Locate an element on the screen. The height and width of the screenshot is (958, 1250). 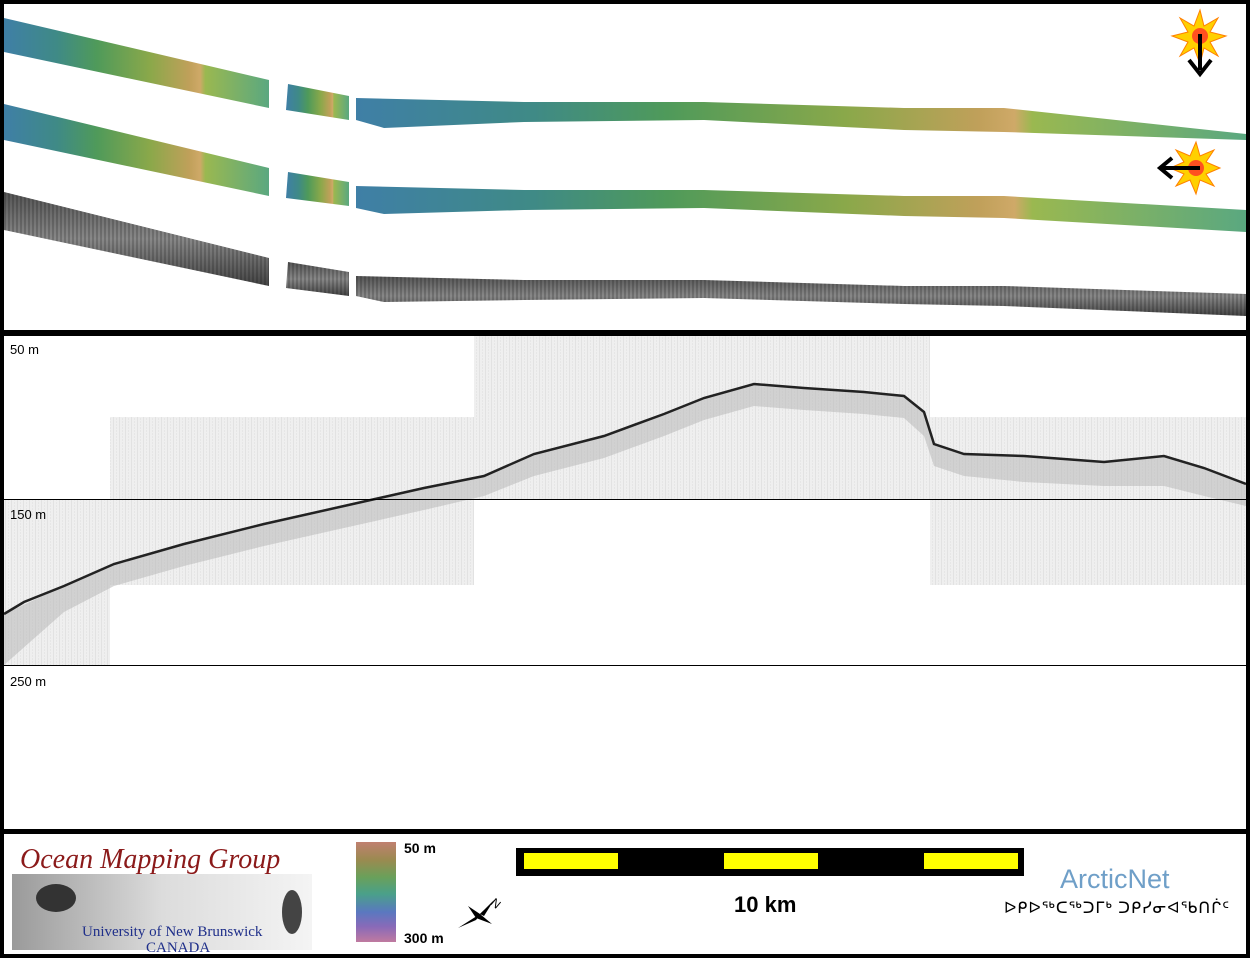
logo-university: University of New Brunswick is located at coordinates (172, 932).